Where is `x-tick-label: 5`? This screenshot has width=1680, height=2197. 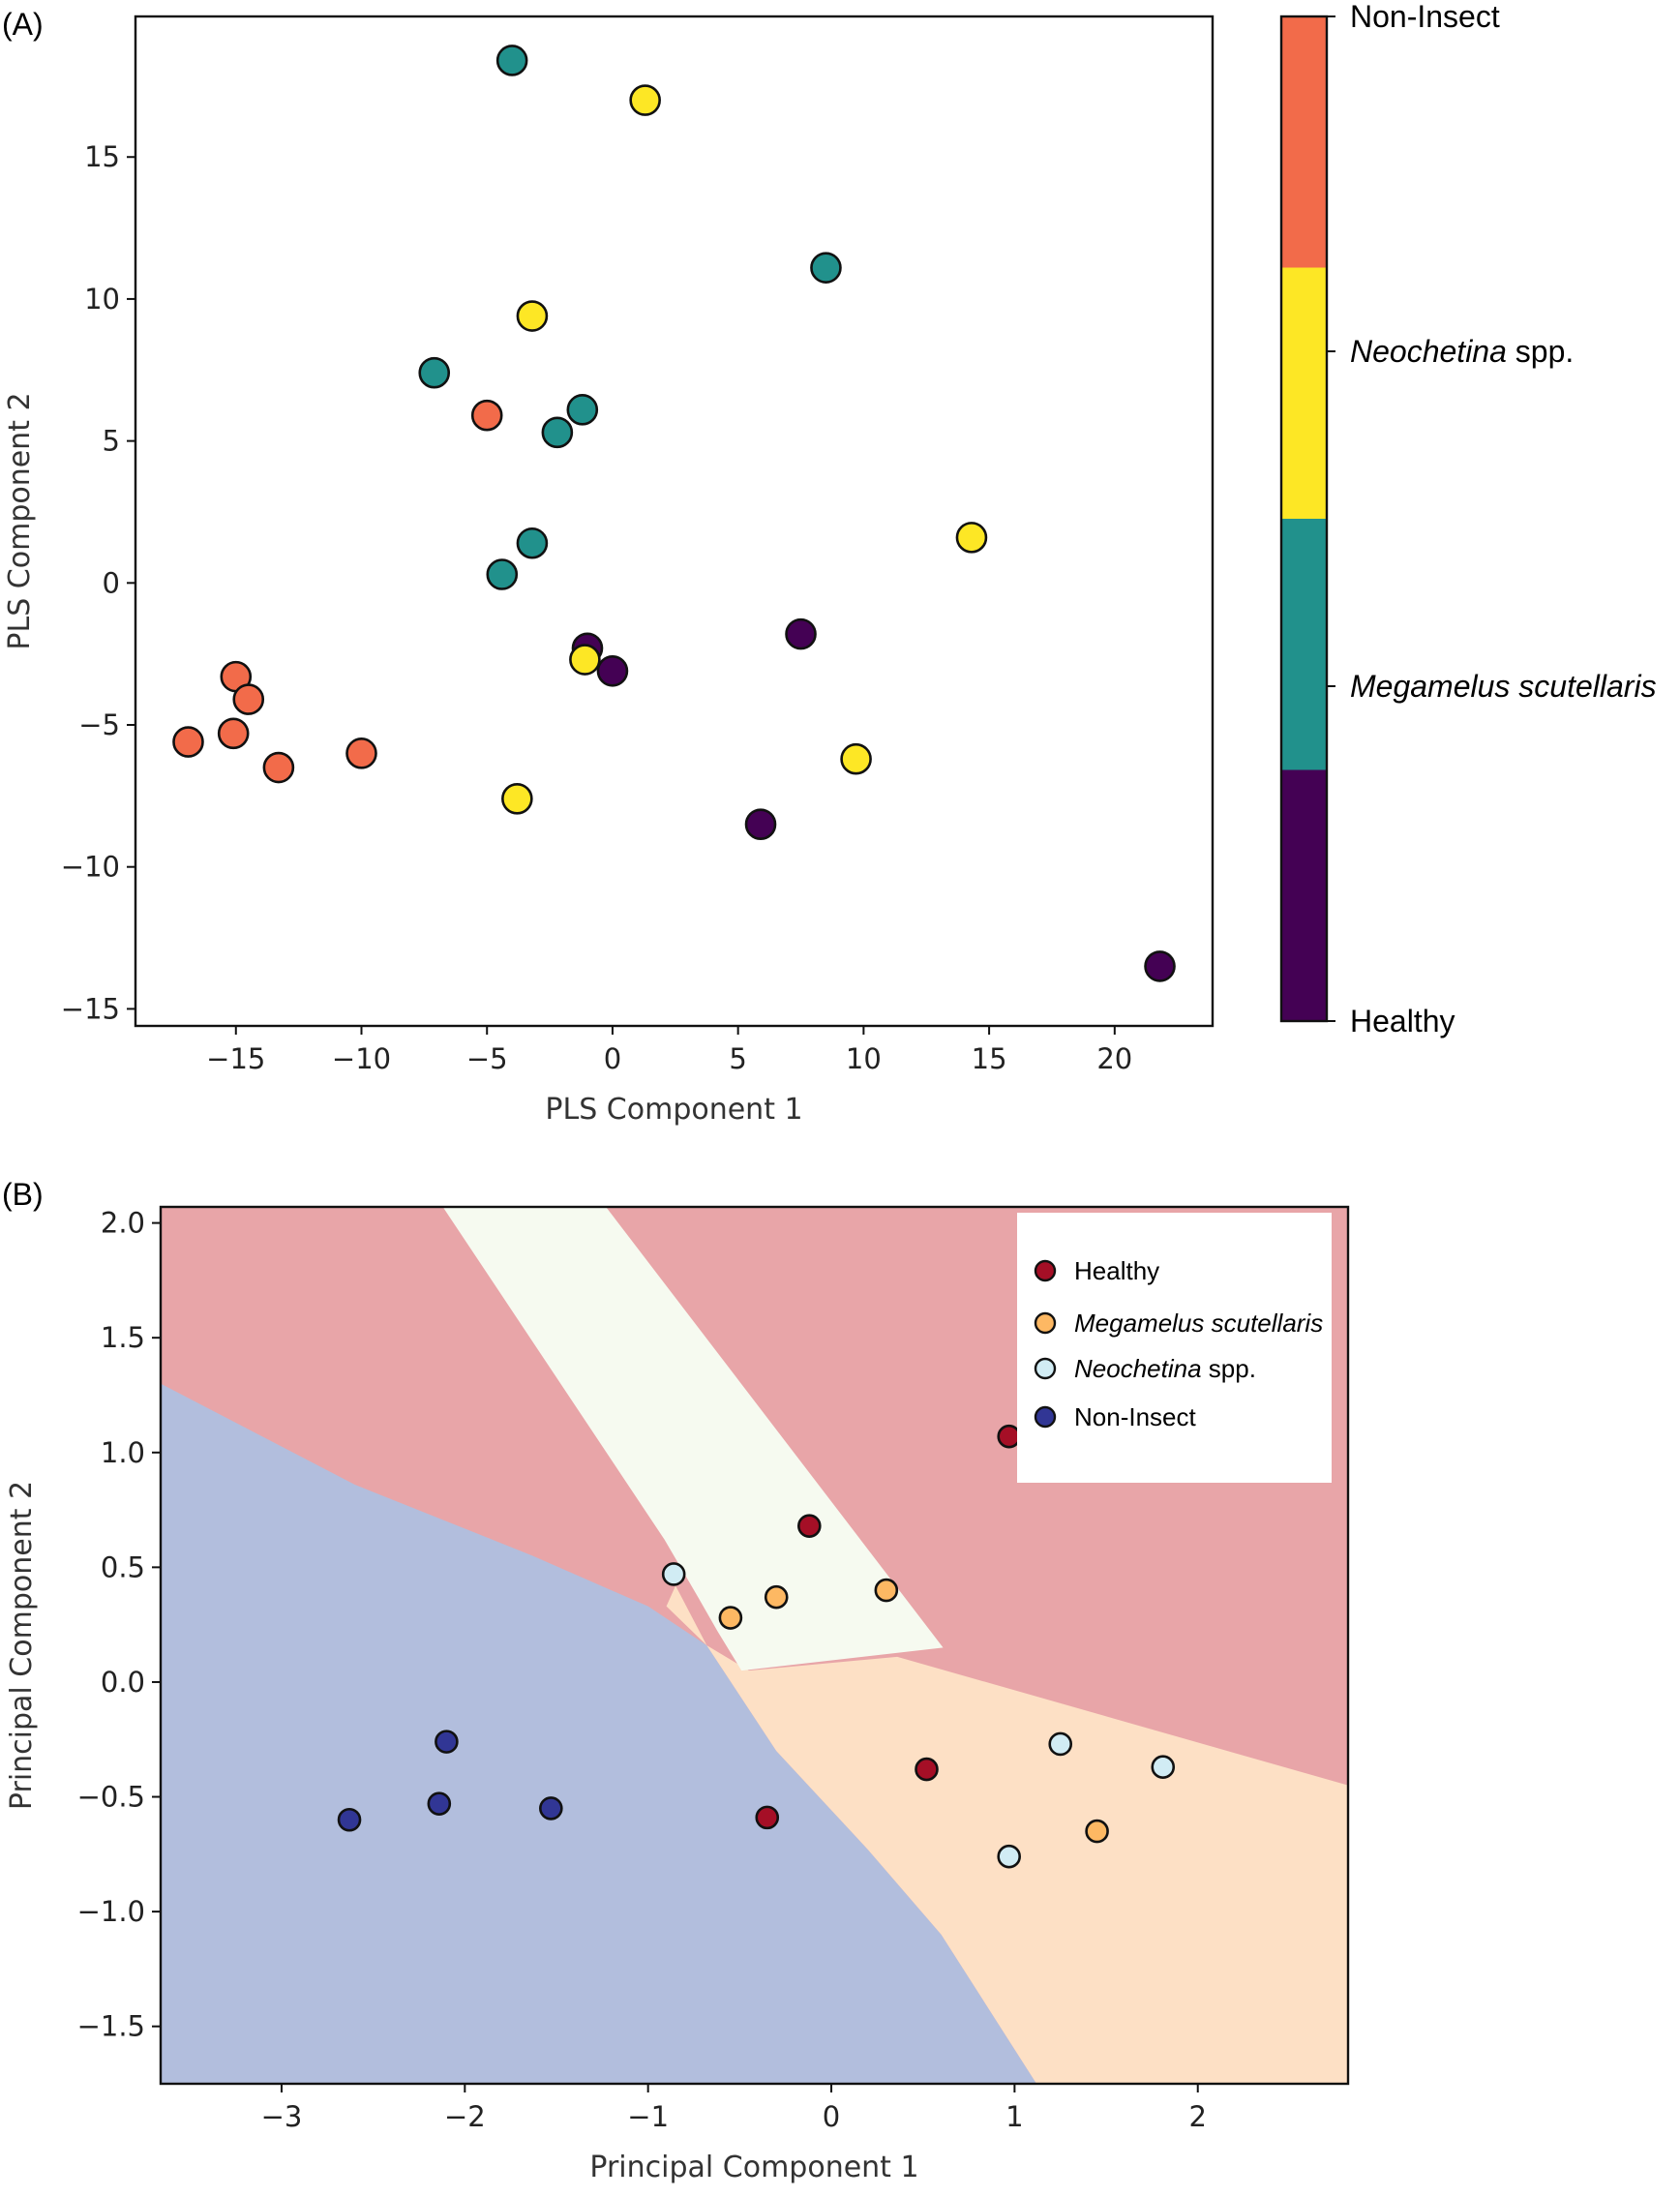
x-tick-label: 5 is located at coordinates (738, 1058).